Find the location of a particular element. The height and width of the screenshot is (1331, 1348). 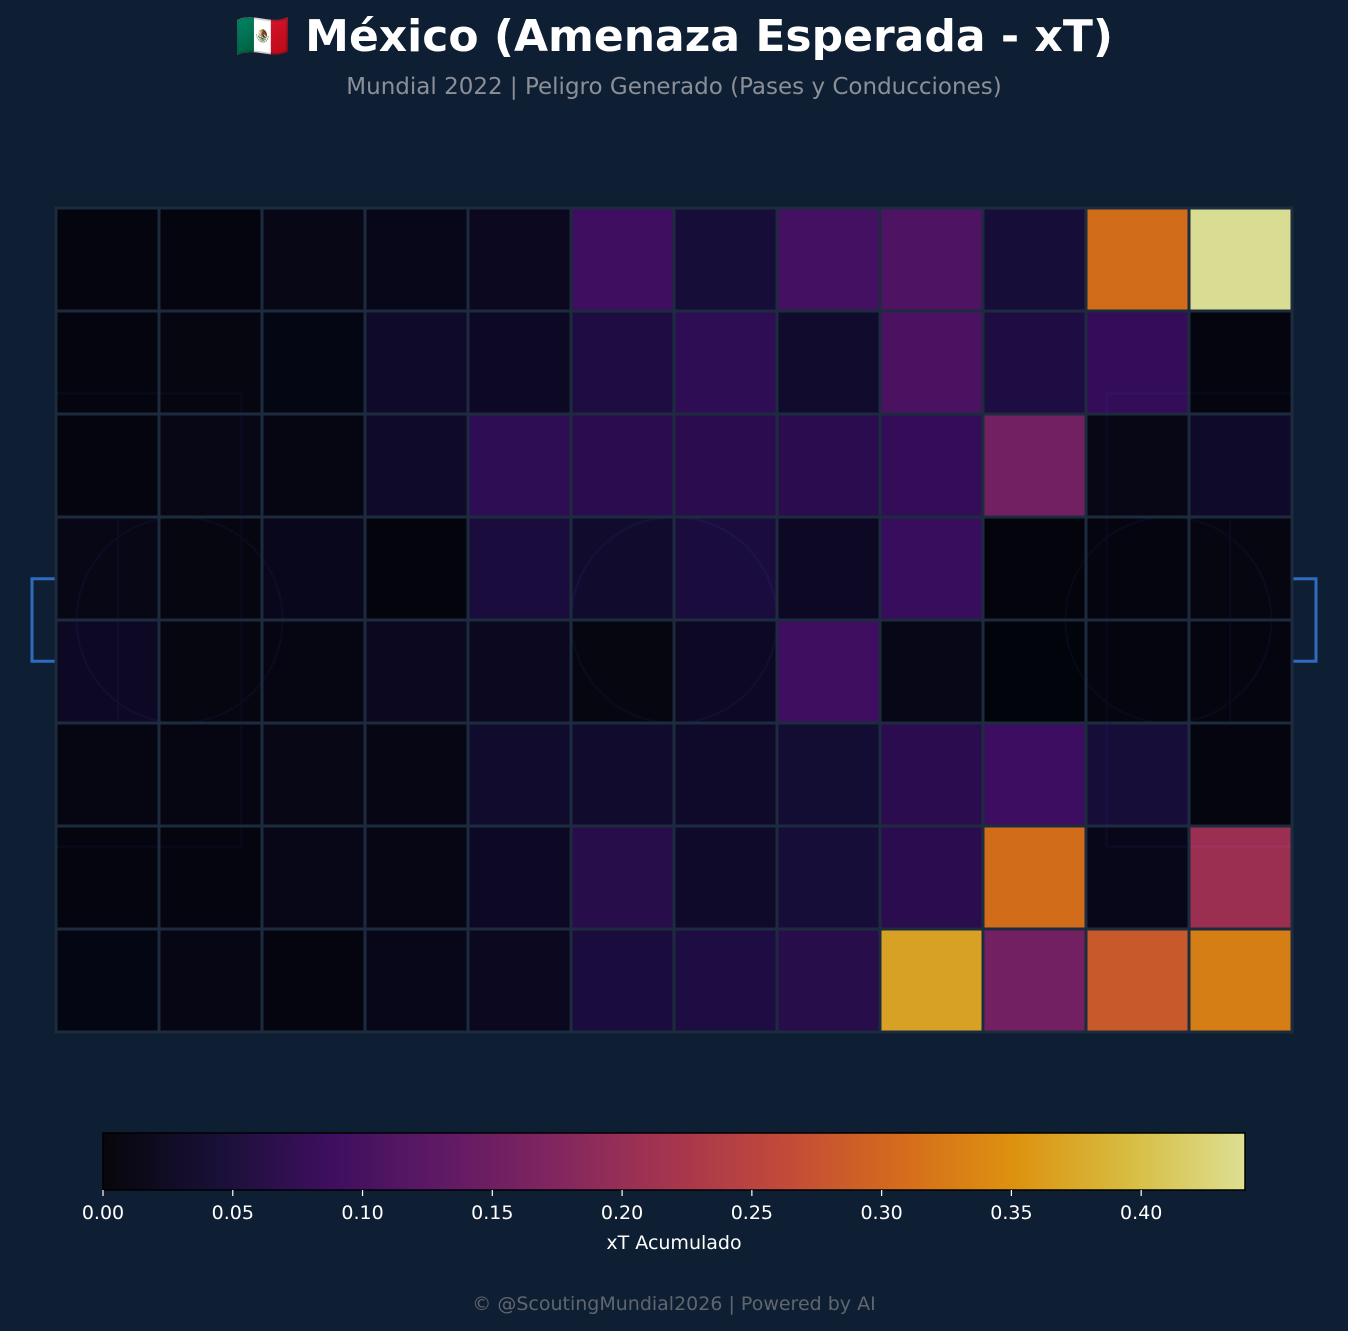

heatmap-cell-r5-c7 is located at coordinates (828, 774).